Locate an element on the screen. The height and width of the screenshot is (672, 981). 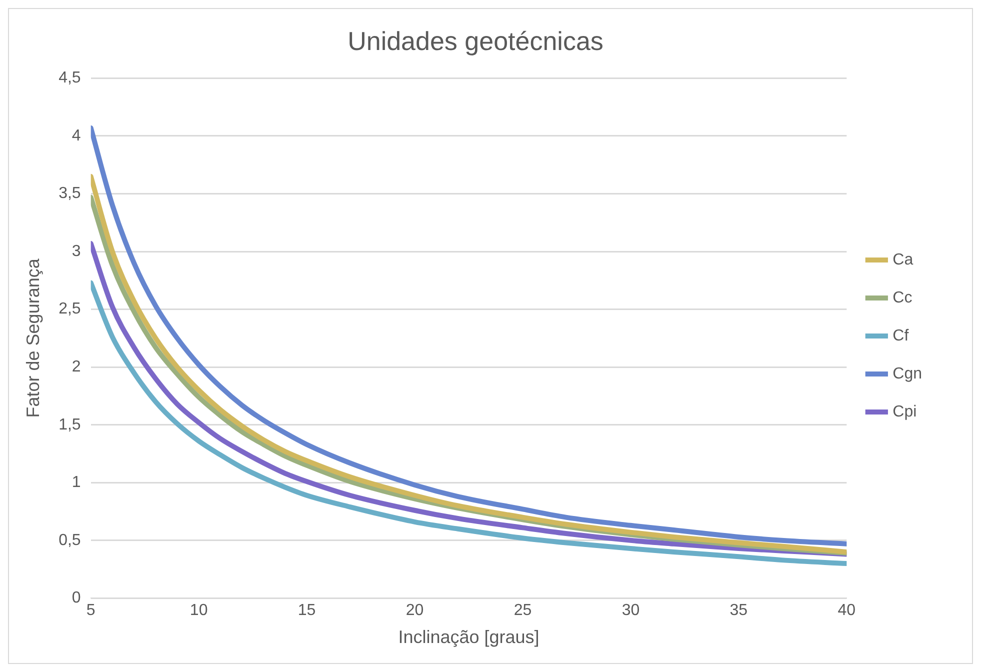
legend-label: Cgn is located at coordinates (907, 373).